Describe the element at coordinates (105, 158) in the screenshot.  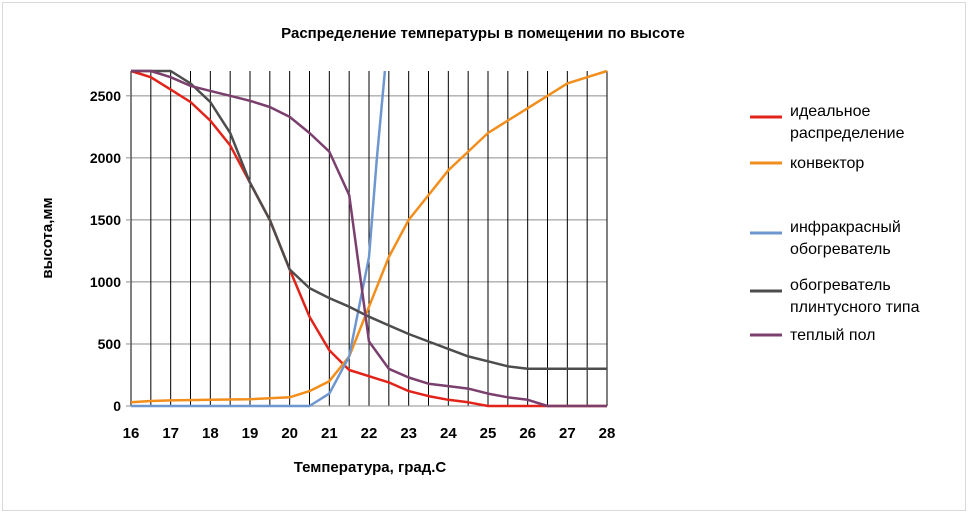
I see `y-tick-label: 2000` at that location.